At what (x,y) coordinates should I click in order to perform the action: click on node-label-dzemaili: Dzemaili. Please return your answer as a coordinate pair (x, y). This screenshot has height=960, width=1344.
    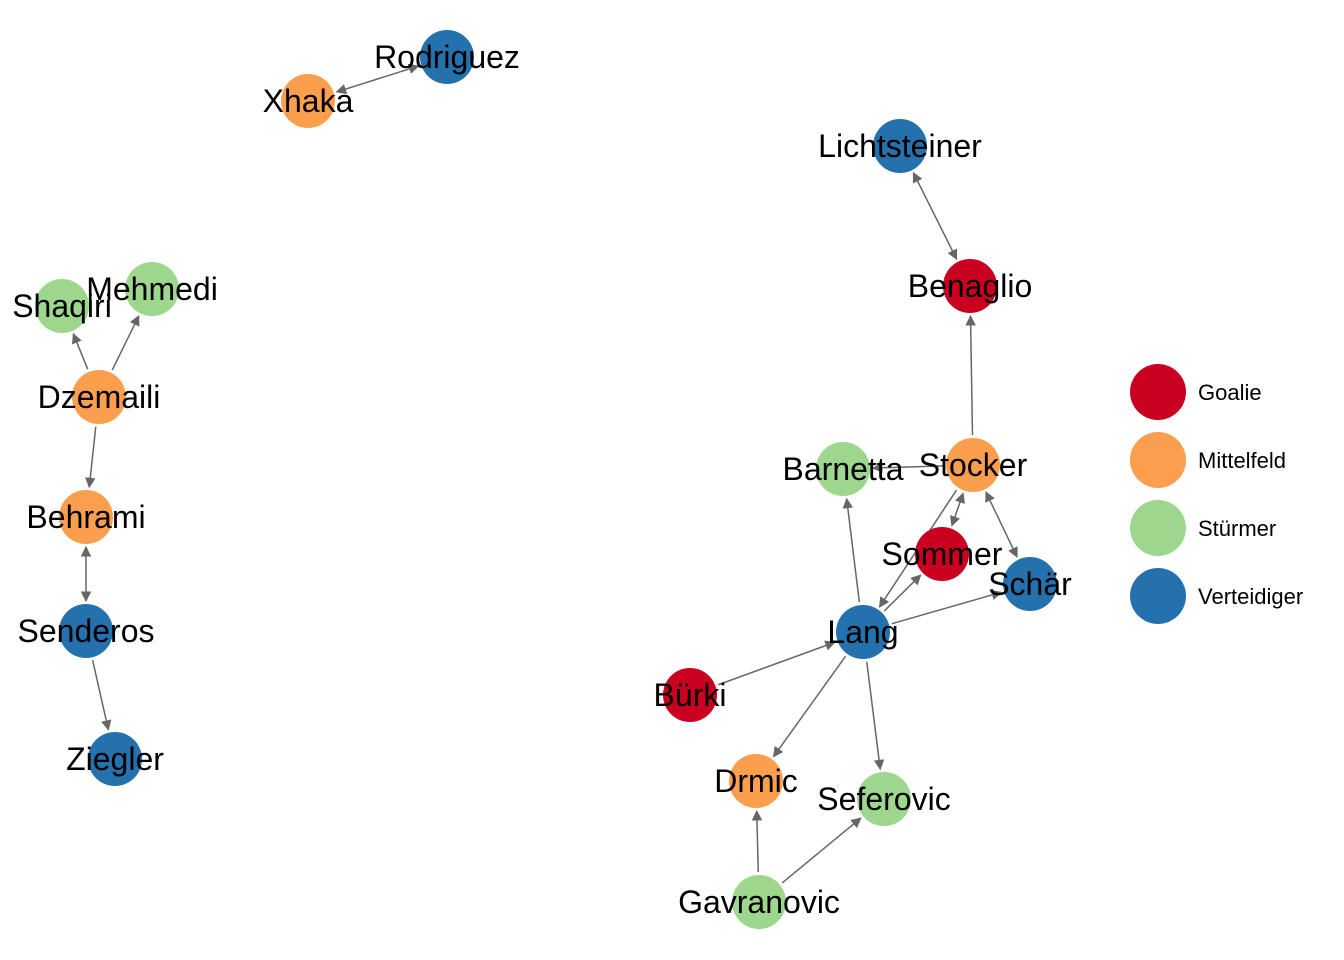
    Looking at the image, I should click on (99, 397).